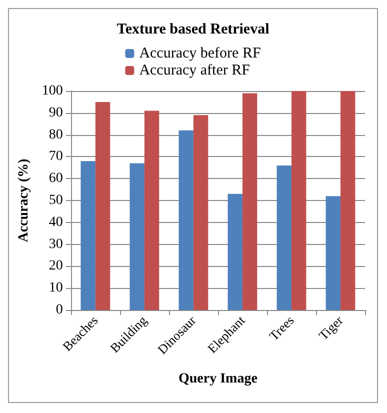 This screenshot has width=387, height=413. I want to click on y-tick-label: 20, so click(55, 266).